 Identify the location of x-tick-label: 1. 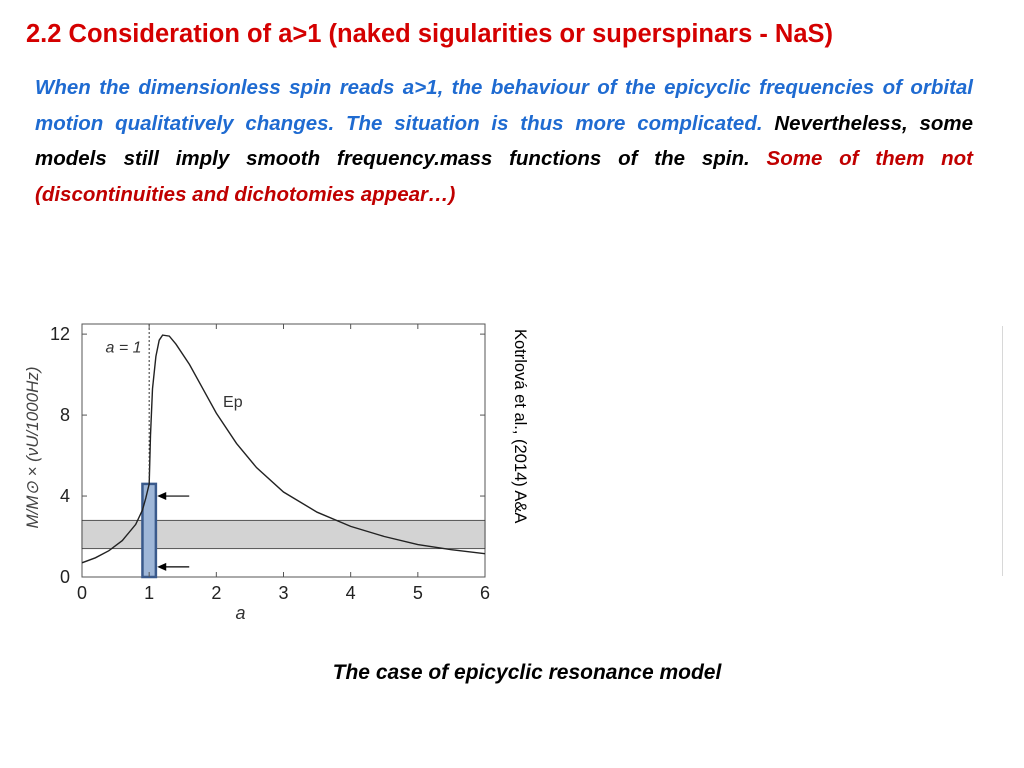
(149, 593).